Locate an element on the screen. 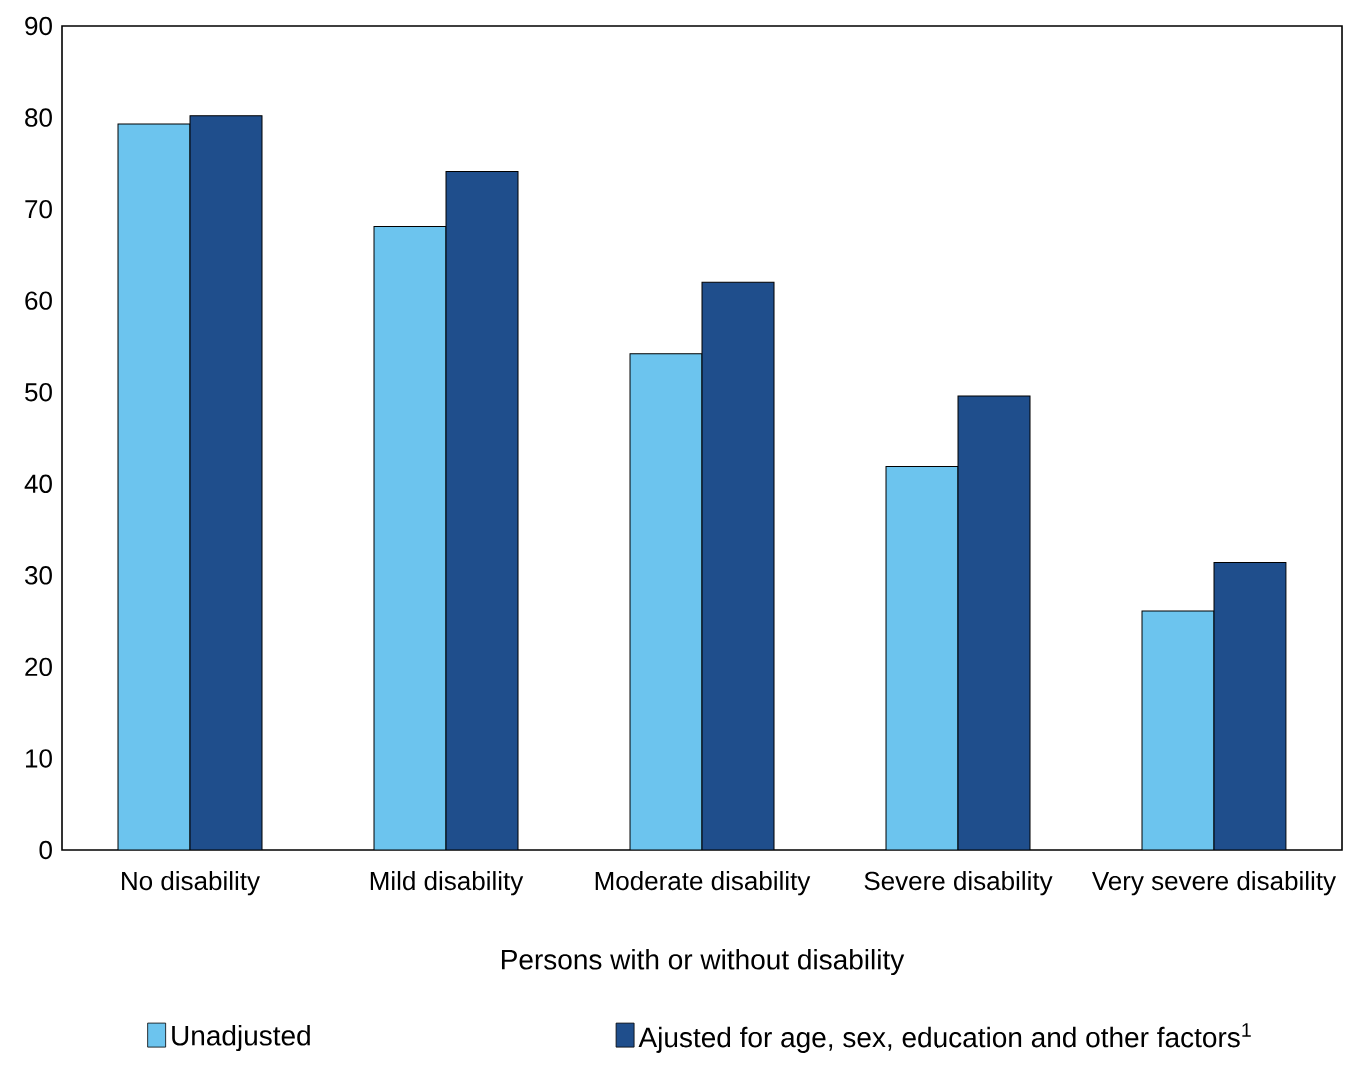 The height and width of the screenshot is (1074, 1348). x-tick-label: Severe disability is located at coordinates (958, 883).